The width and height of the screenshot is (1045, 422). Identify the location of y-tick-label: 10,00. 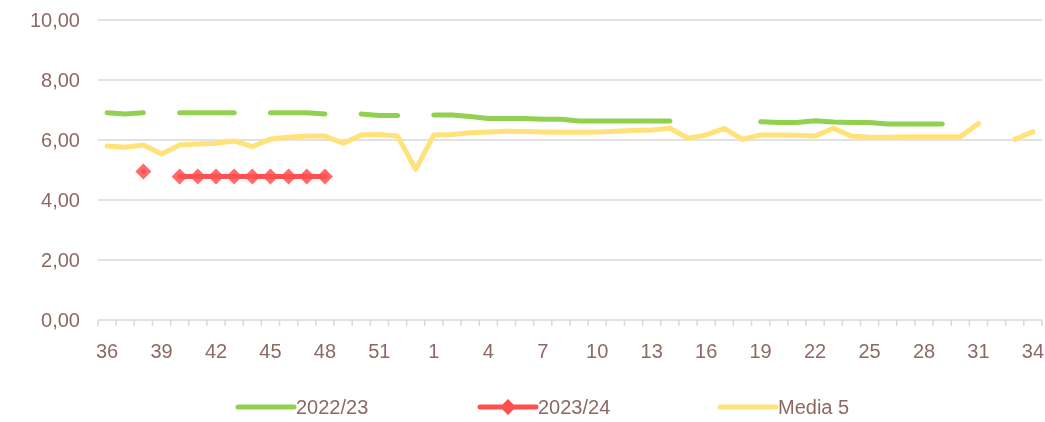
(54, 20).